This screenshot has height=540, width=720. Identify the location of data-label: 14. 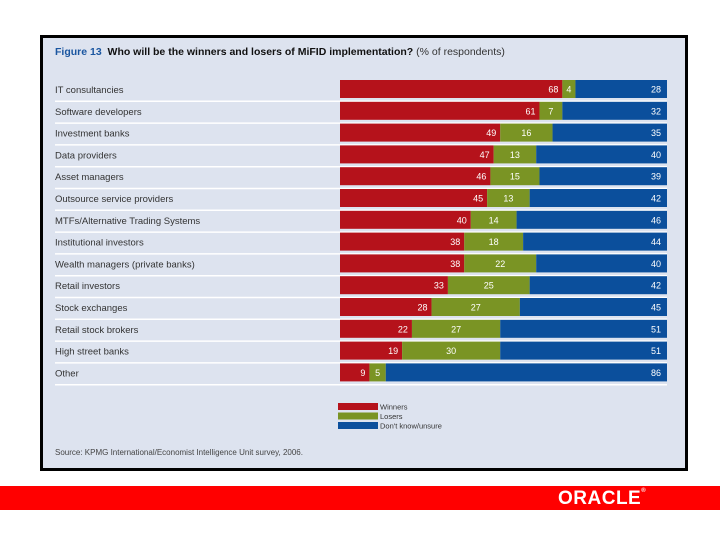
(494, 220).